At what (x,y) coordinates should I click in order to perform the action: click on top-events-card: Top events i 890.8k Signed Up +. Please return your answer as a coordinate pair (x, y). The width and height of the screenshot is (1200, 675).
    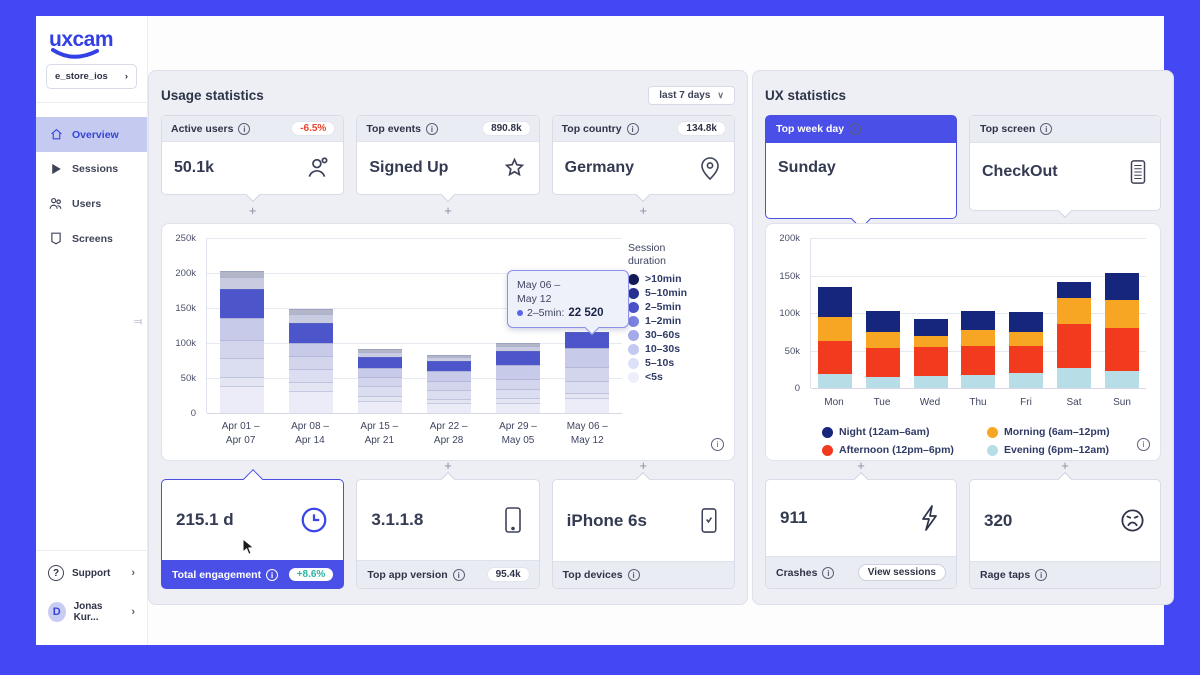
    Looking at the image, I should click on (448, 166).